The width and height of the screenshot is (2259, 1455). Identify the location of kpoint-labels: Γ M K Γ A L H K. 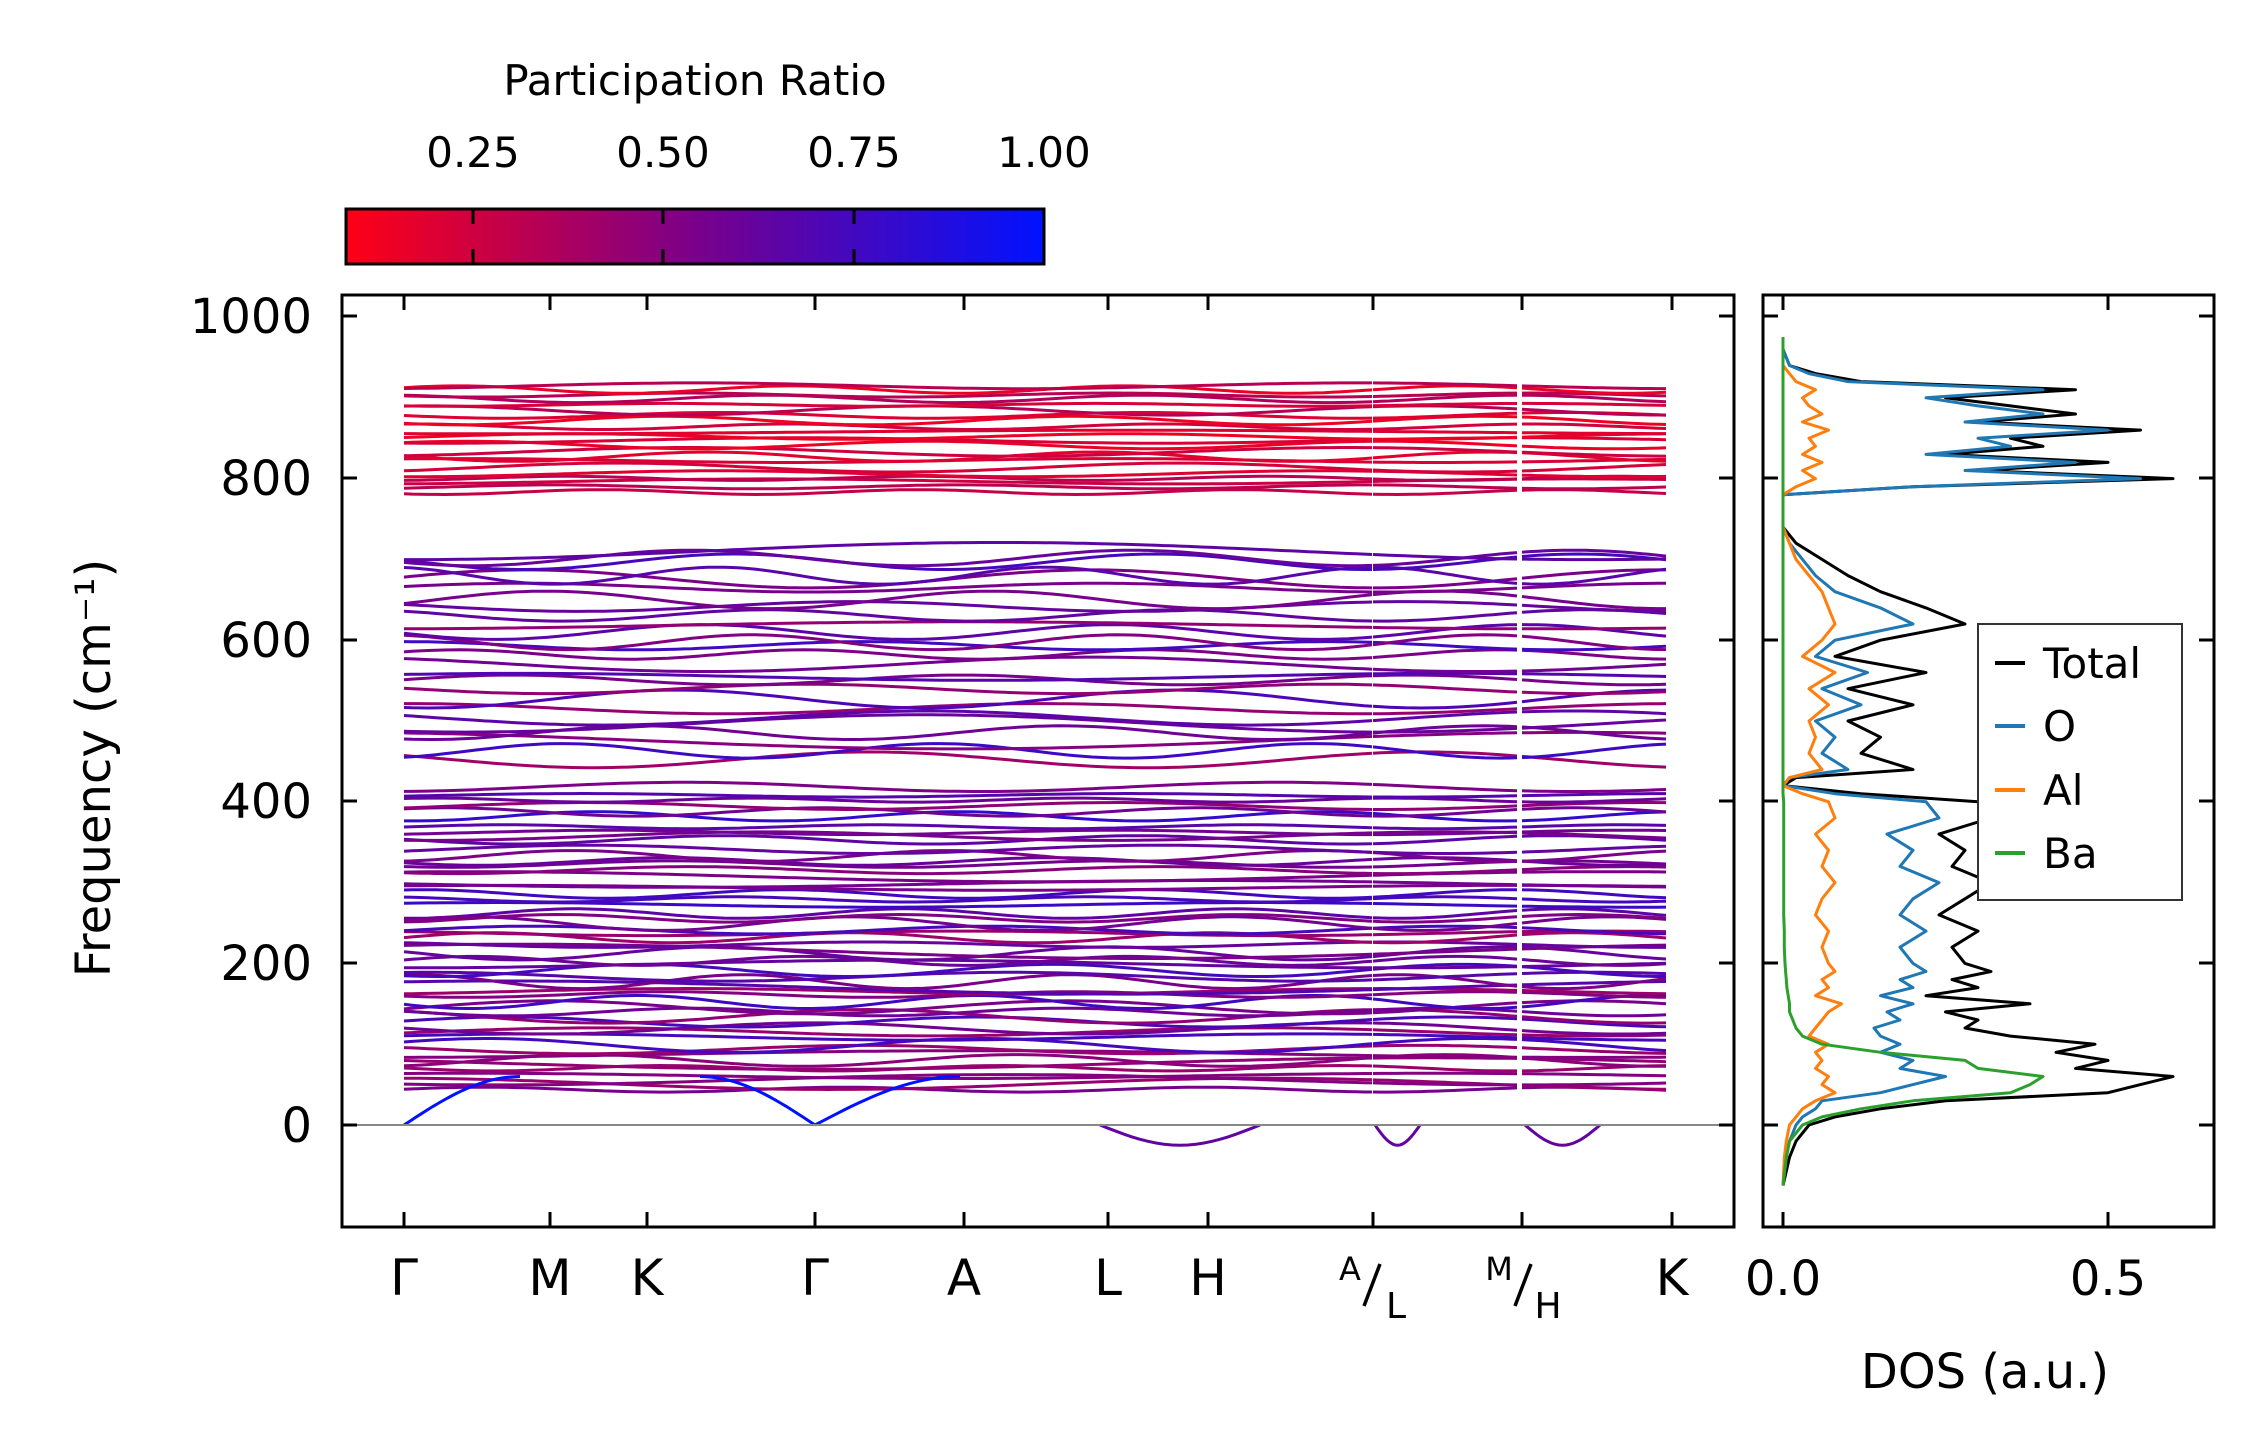
(1040, 1278).